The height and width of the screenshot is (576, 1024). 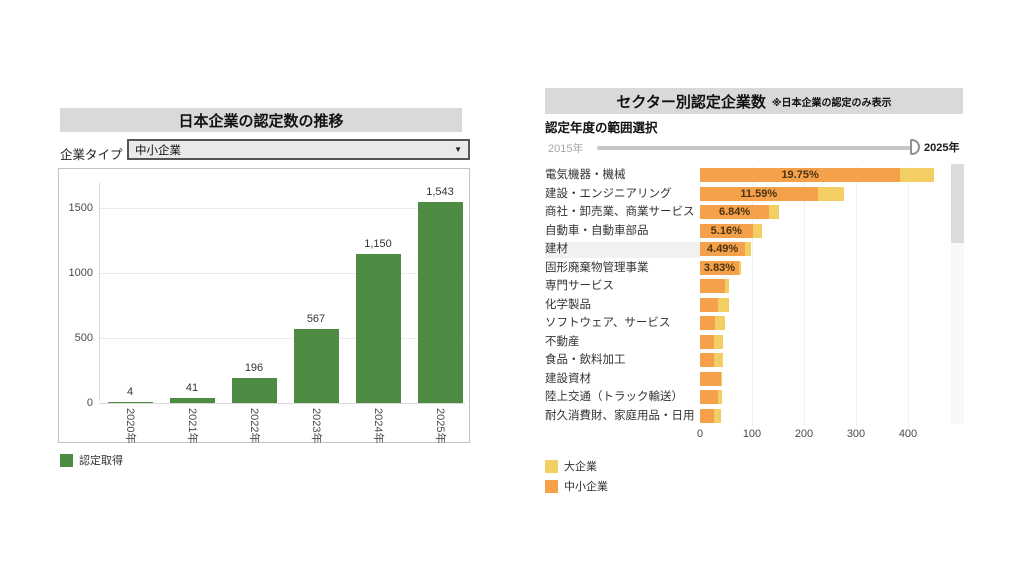 I want to click on bar-segment-sme: 4.49%, so click(x=723, y=249).